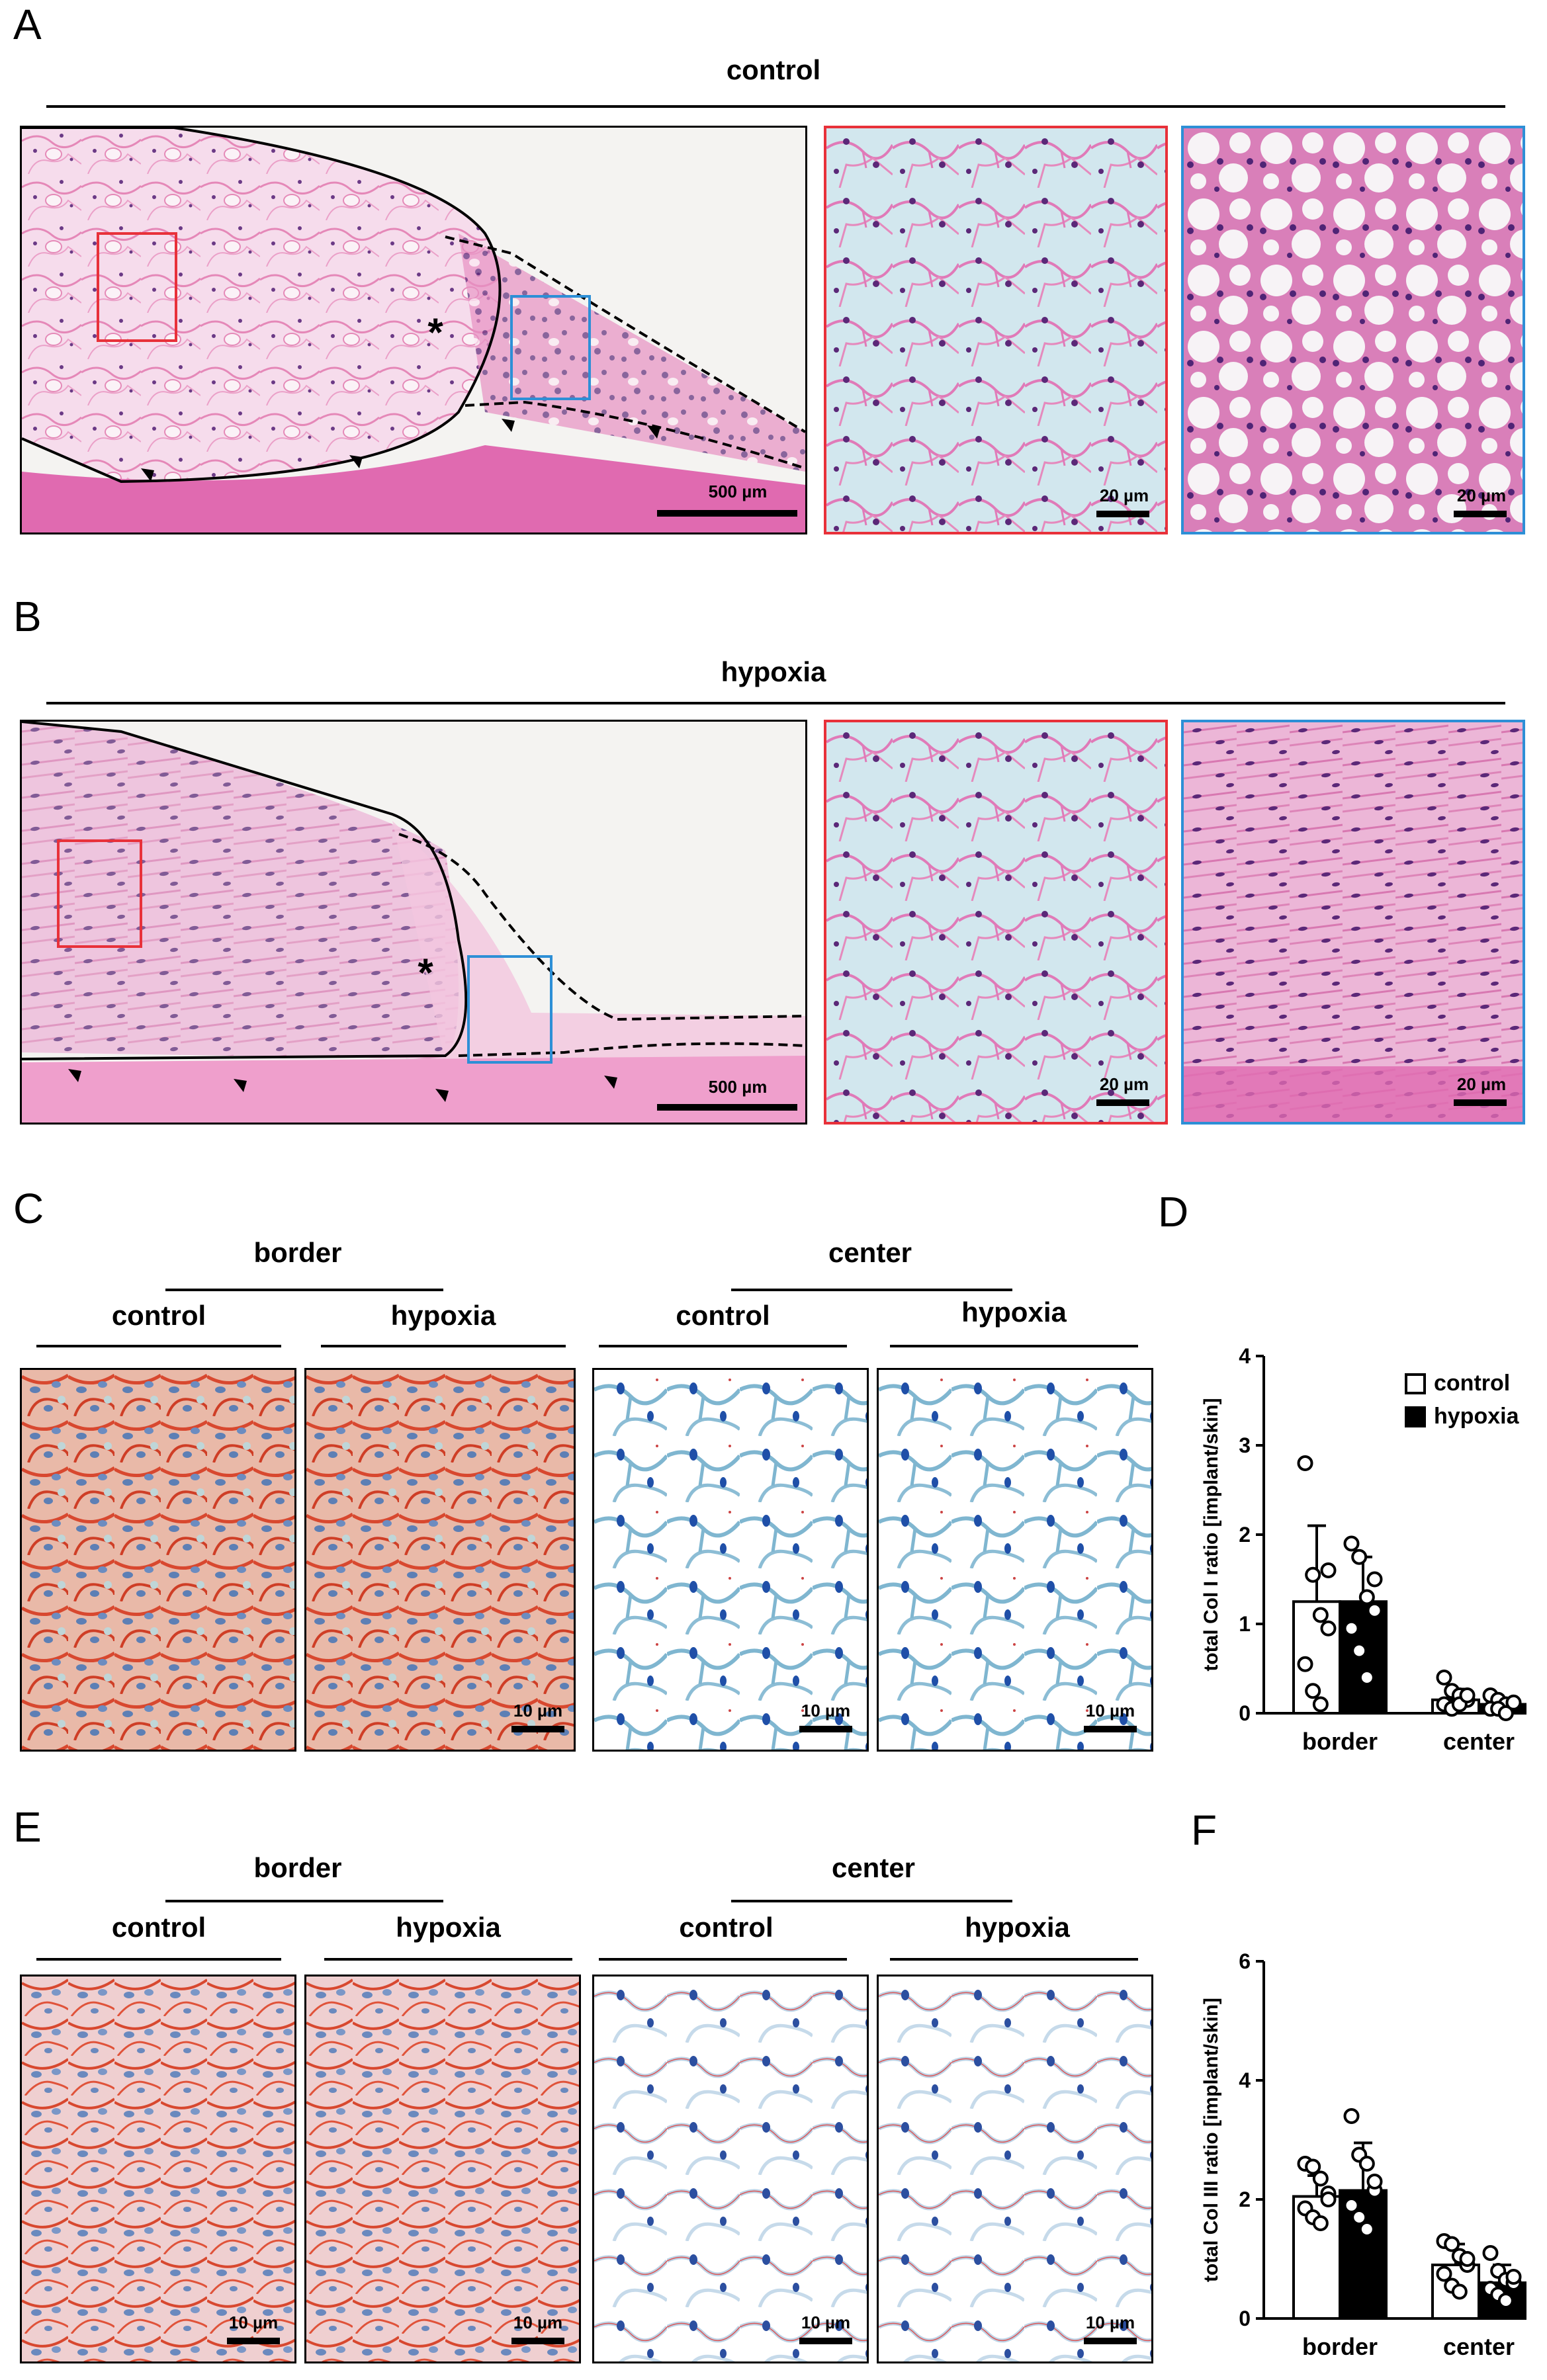  What do you see at coordinates (29, 1208) in the screenshot?
I see `panel-label-c: C` at bounding box center [29, 1208].